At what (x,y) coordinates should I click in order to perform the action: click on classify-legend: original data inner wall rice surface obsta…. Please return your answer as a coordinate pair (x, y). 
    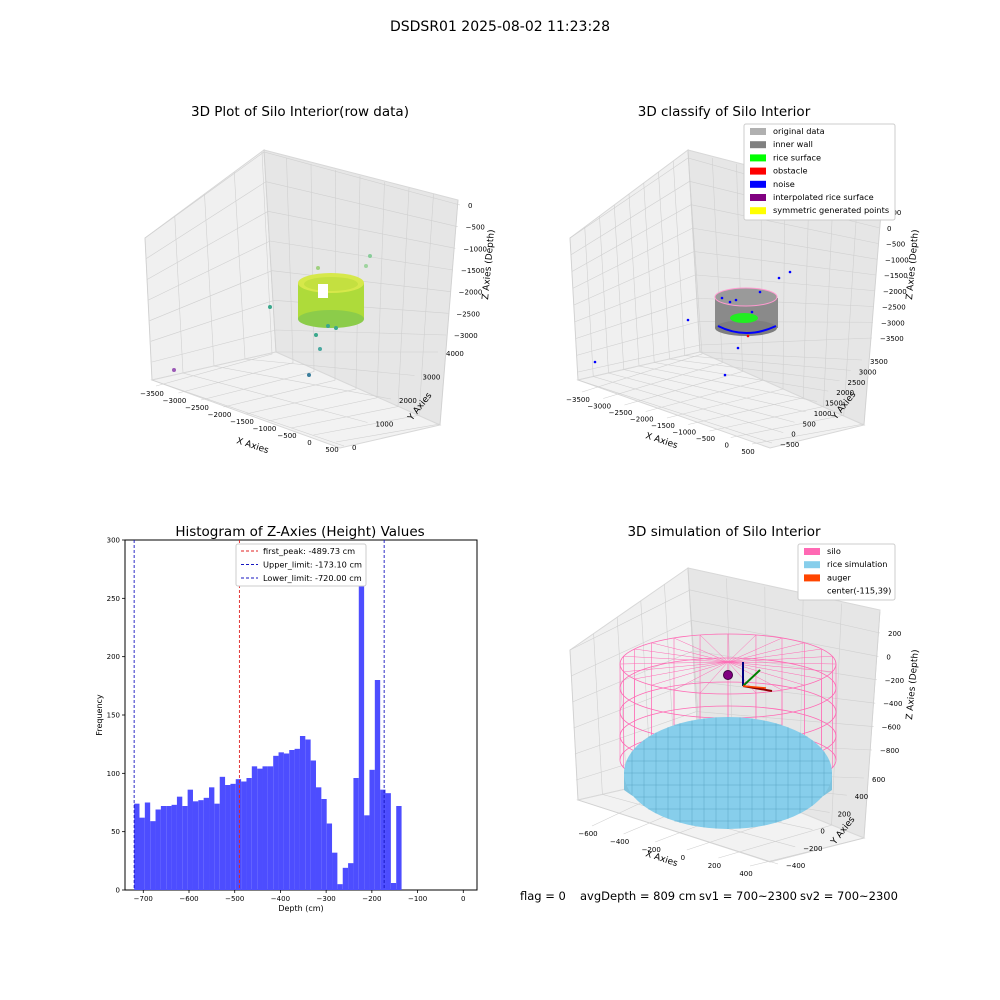
    Looking at the image, I should click on (819, 172).